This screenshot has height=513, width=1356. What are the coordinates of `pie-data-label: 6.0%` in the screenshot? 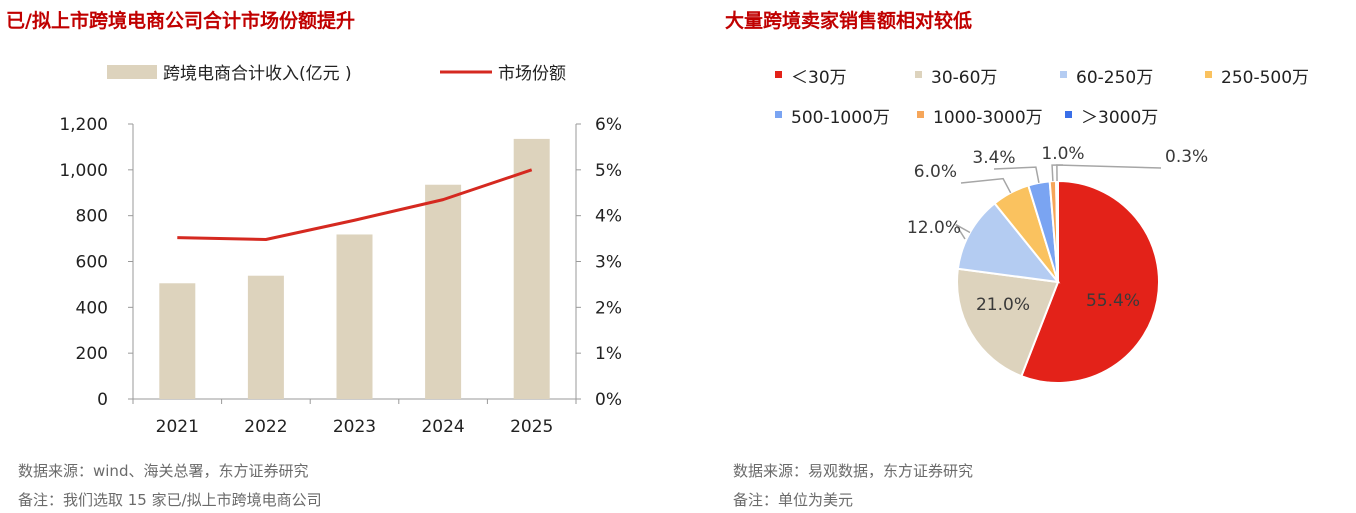 It's located at (935, 172).